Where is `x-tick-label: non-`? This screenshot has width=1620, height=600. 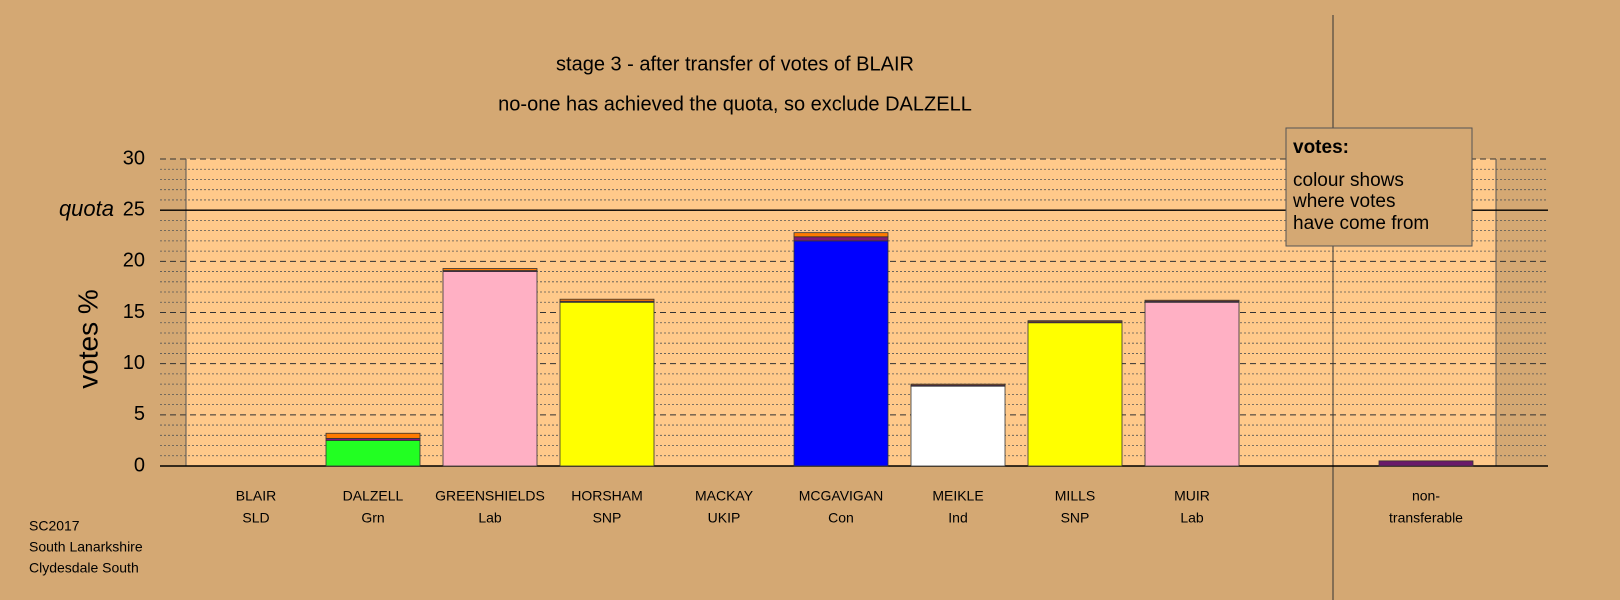
x-tick-label: non- is located at coordinates (1426, 496).